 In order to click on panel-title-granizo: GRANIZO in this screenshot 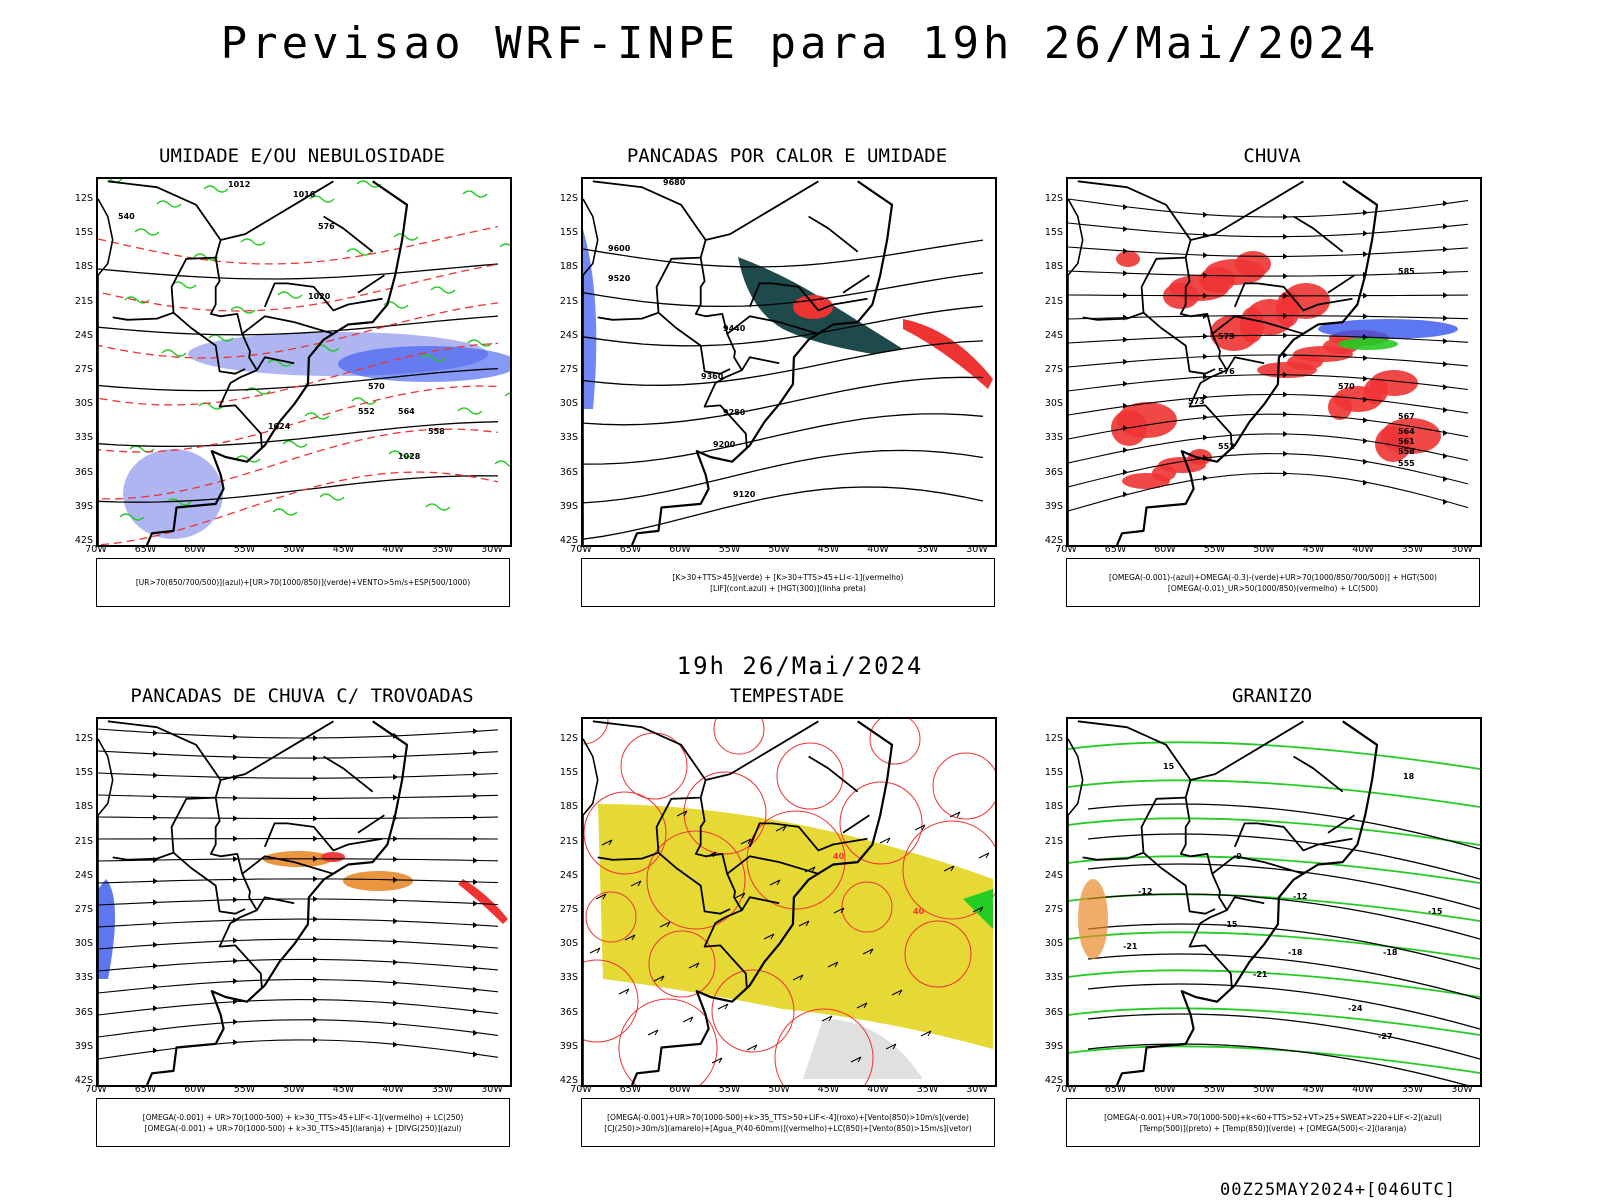, I will do `click(1272, 696)`.